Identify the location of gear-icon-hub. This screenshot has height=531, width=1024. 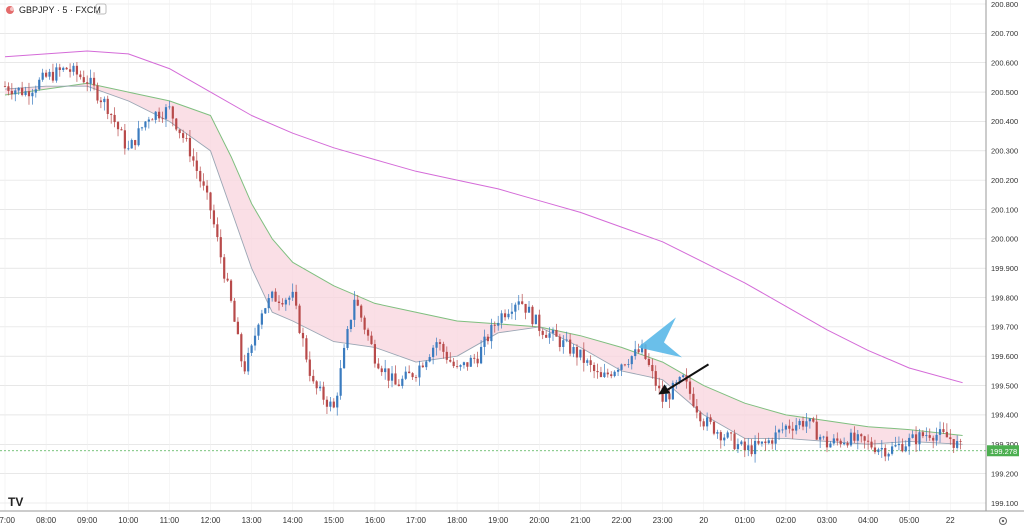
(1003, 521).